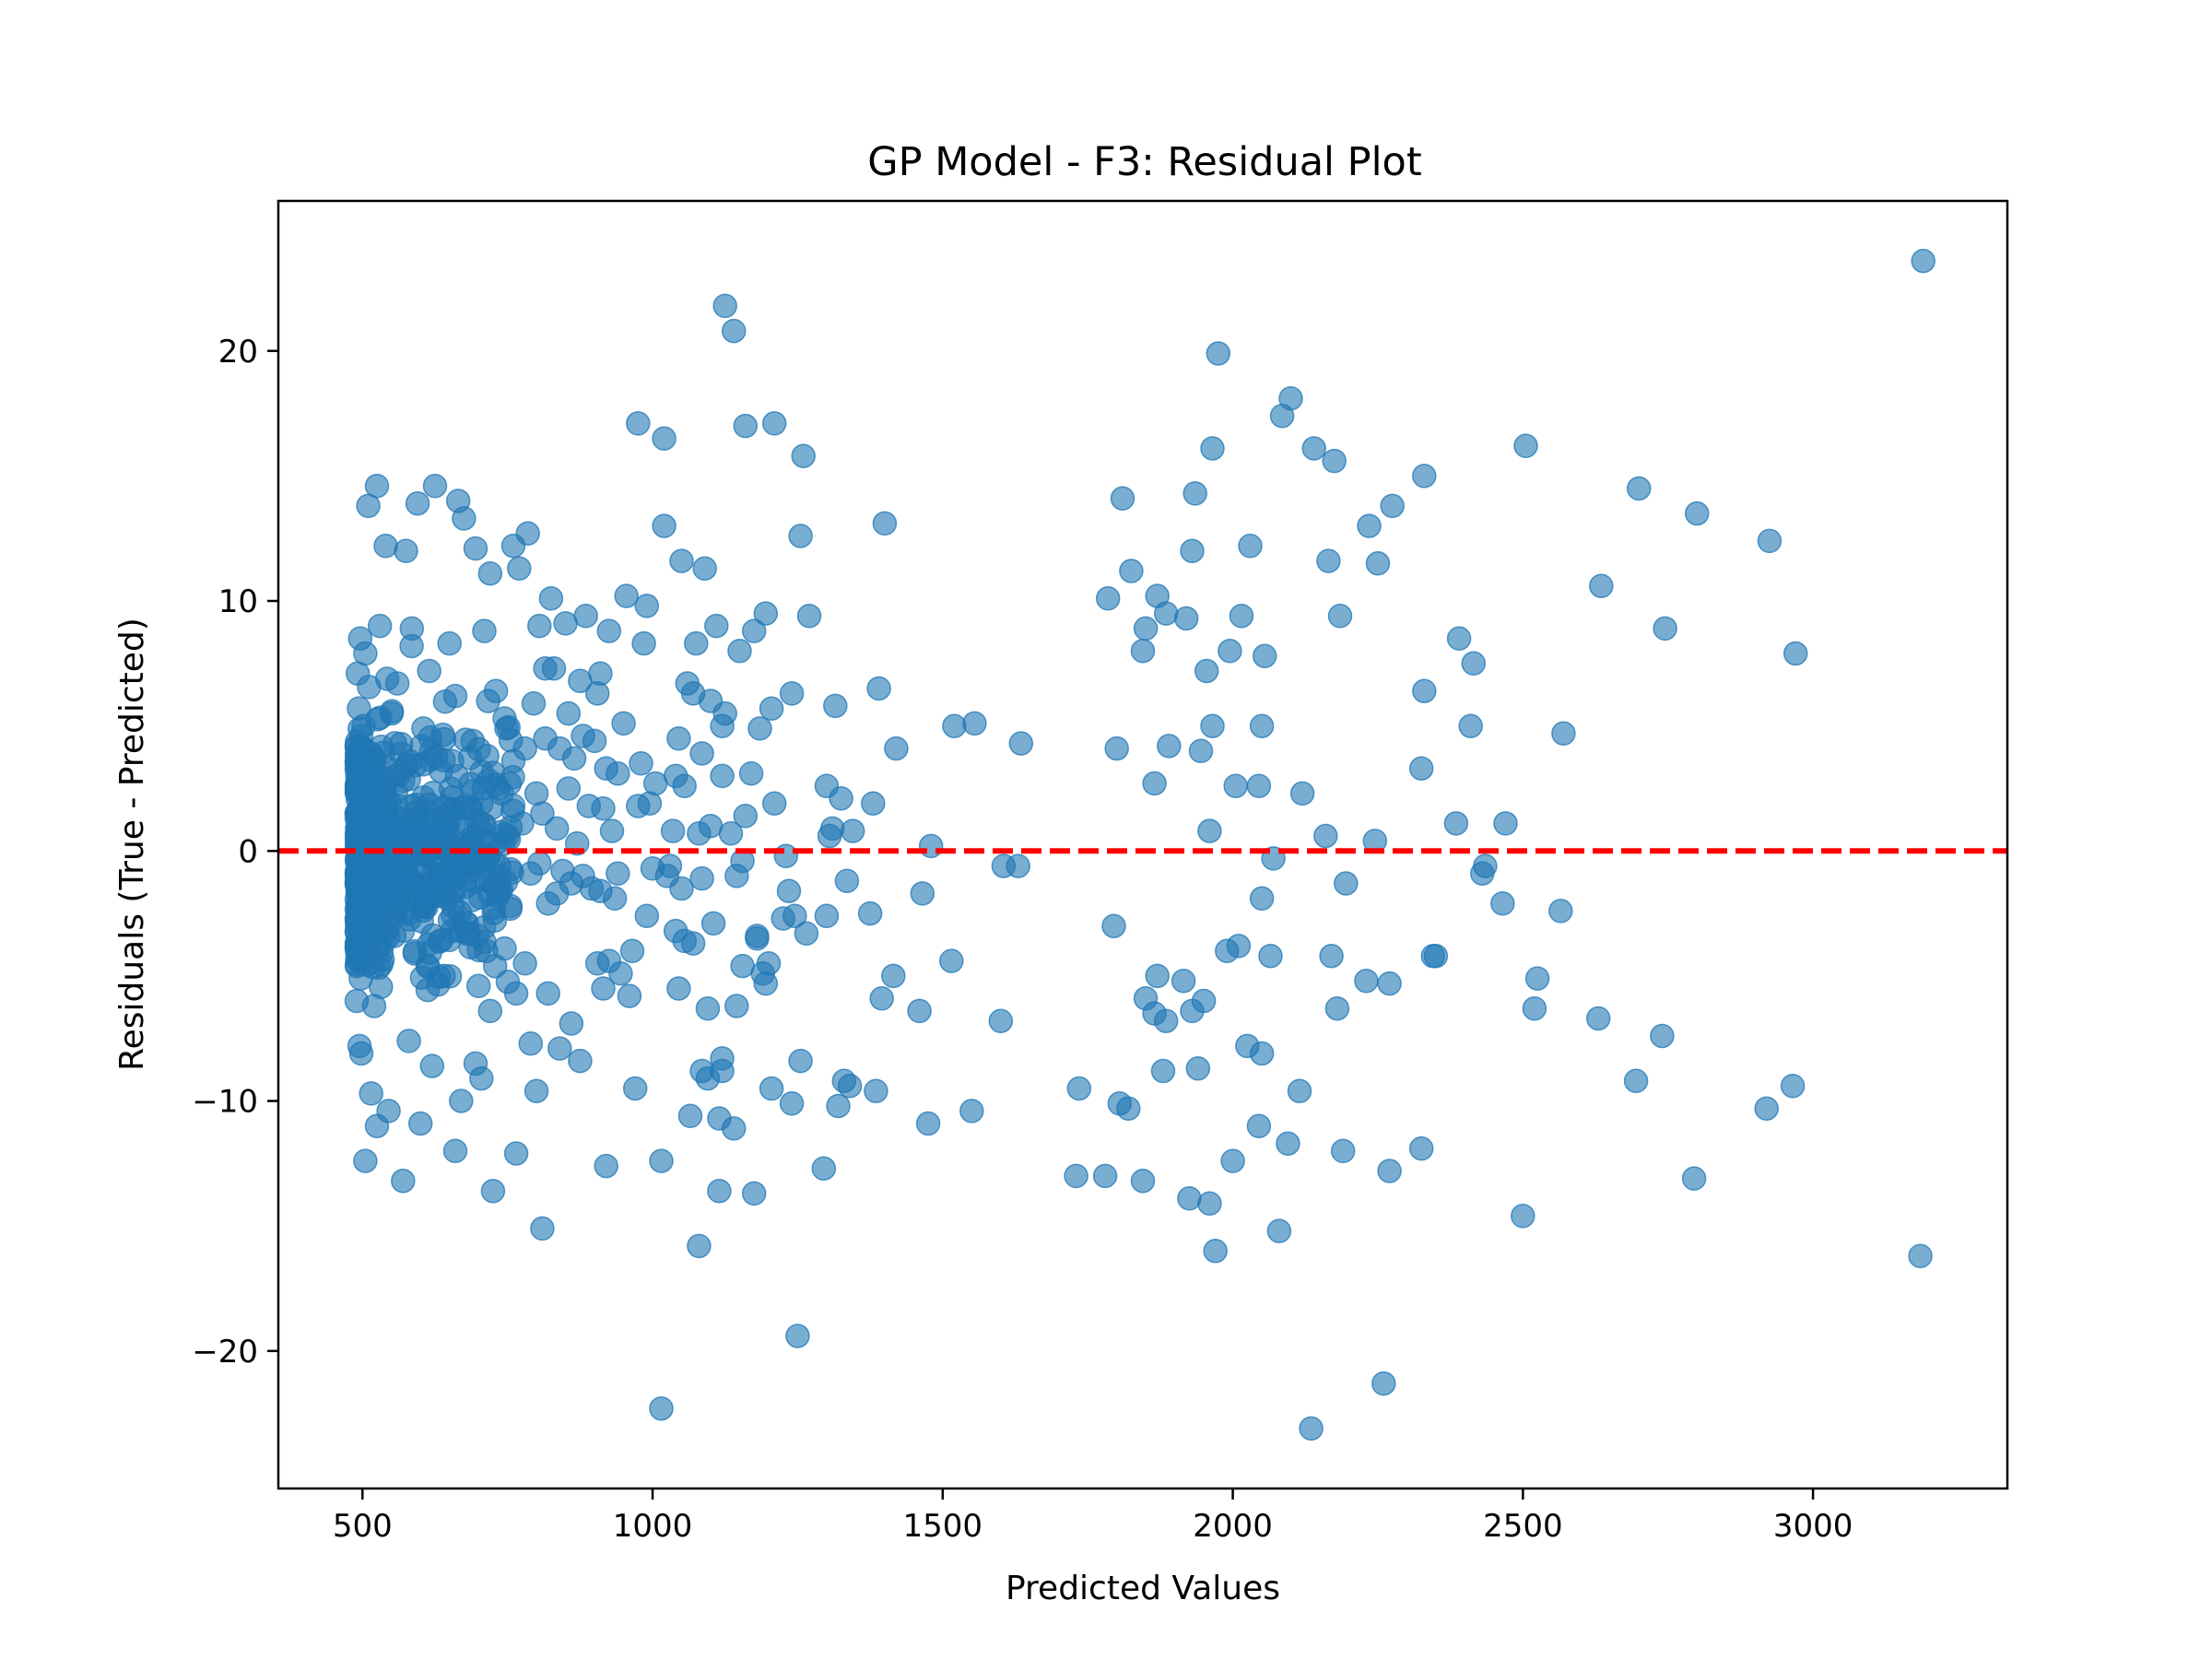 Image resolution: width=2212 pixels, height=1659 pixels. I want to click on x-tick-label: 1000, so click(653, 1526).